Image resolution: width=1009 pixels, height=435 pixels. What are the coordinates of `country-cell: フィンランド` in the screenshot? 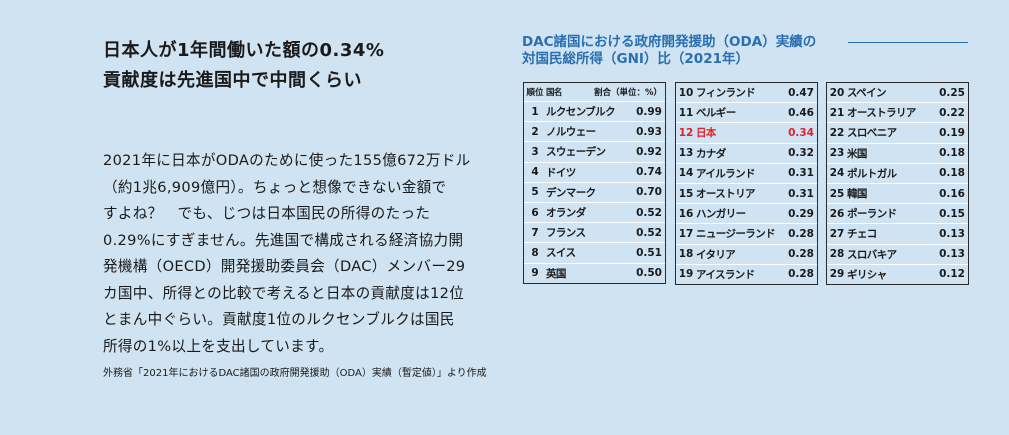 It's located at (726, 93).